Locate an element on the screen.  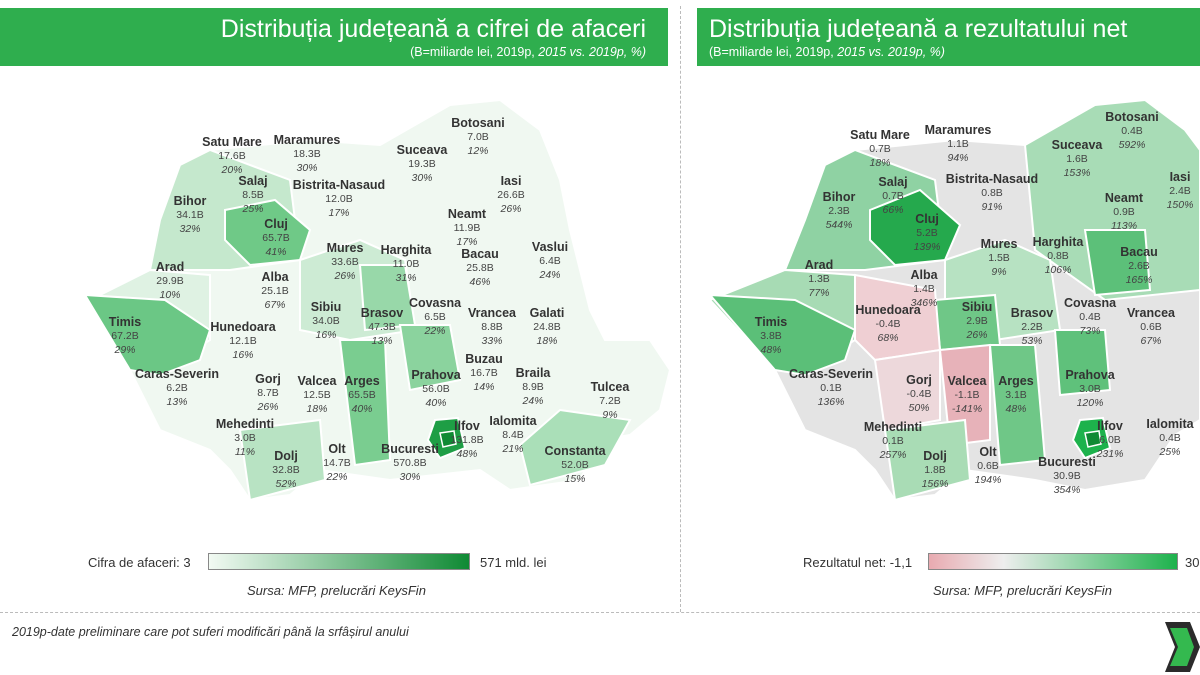
turnover-change-timis: 29% is located at coordinates (125, 350).